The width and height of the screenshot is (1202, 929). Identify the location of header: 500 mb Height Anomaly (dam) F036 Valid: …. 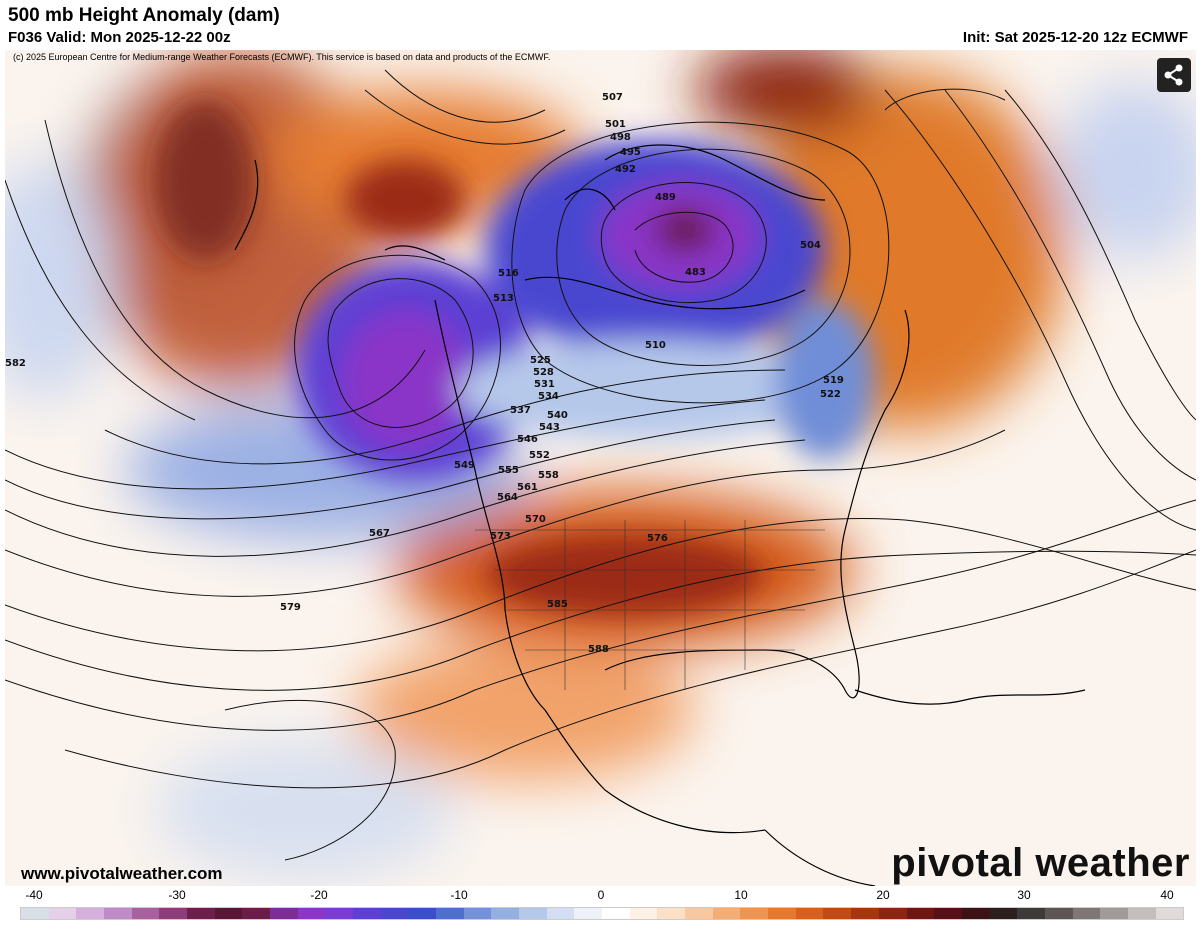
(601, 25).